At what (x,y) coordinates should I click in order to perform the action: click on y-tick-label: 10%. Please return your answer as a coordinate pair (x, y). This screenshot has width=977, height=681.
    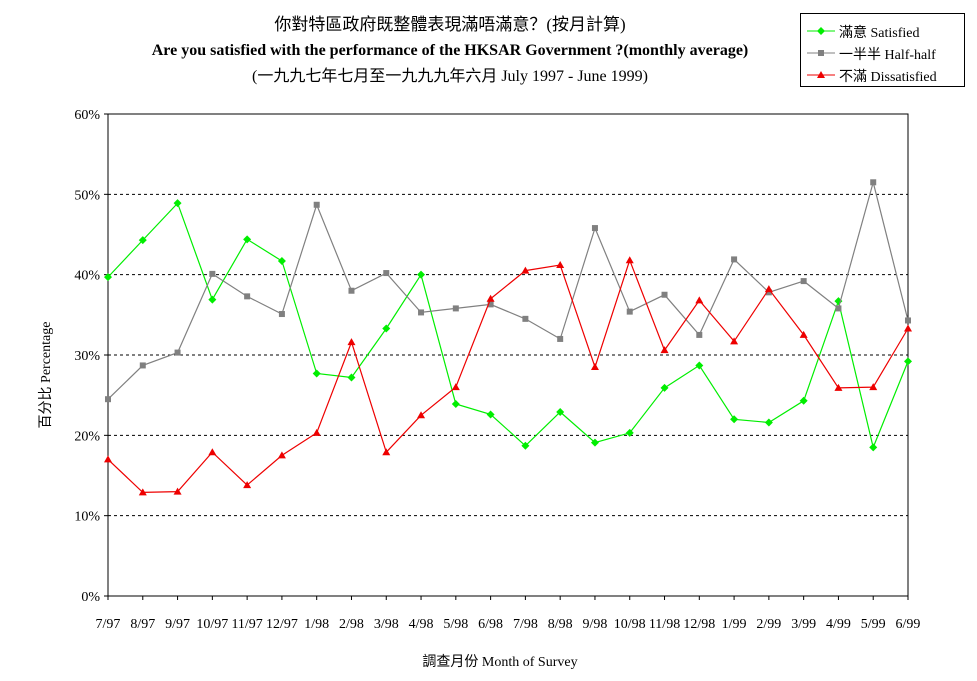
    Looking at the image, I should click on (87, 517).